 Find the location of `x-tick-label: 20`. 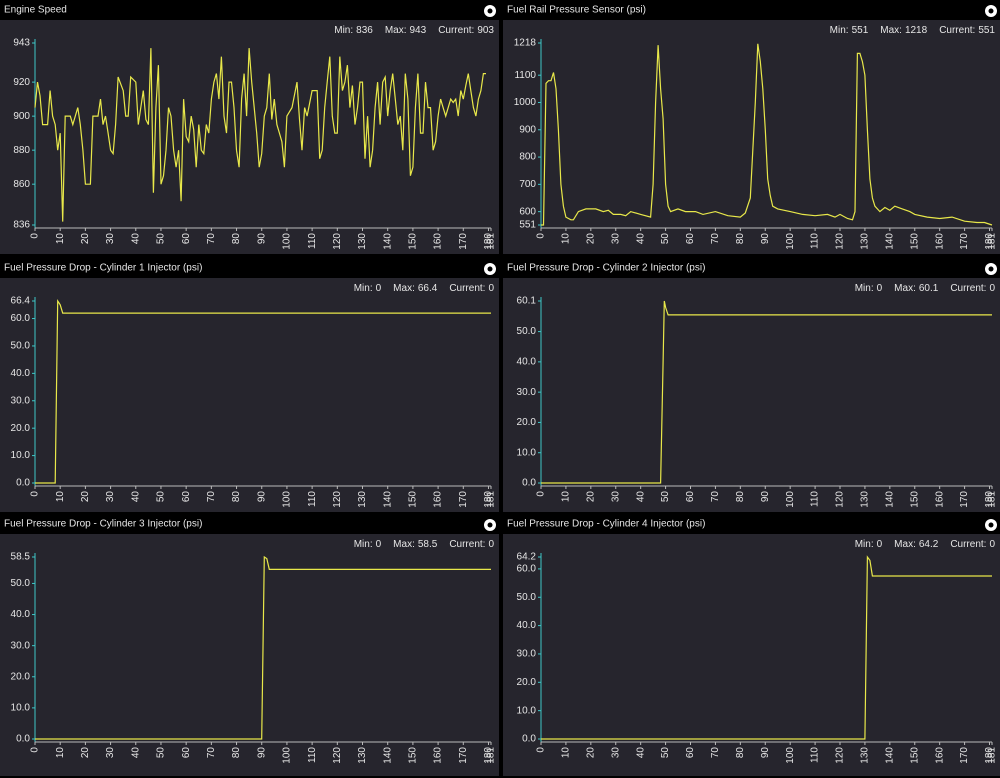

x-tick-label: 20 is located at coordinates (590, 753).